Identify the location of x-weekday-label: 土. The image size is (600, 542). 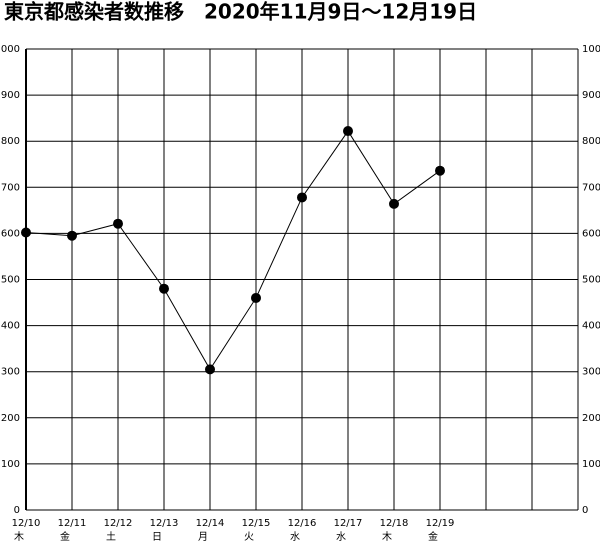
(111, 536).